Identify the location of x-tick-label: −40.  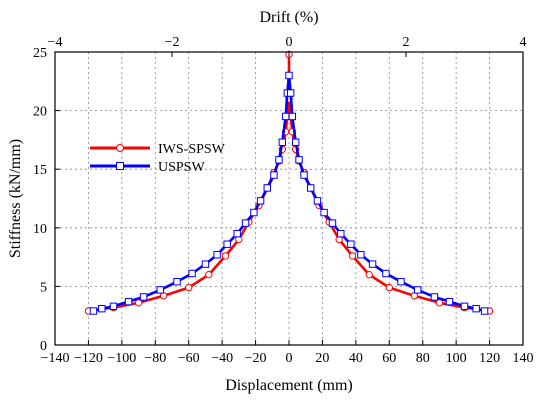
(222, 358).